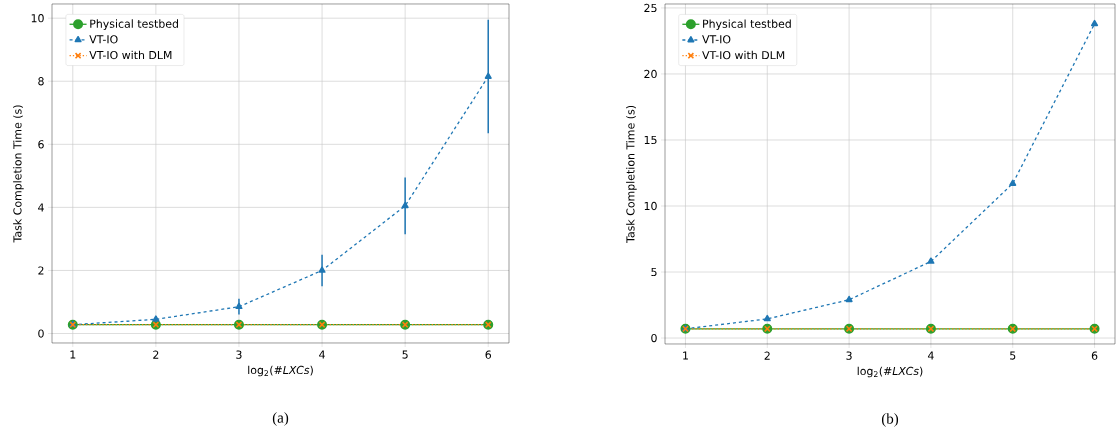 This screenshot has height=438, width=1117. I want to click on y-tick-label: 2, so click(41, 270).